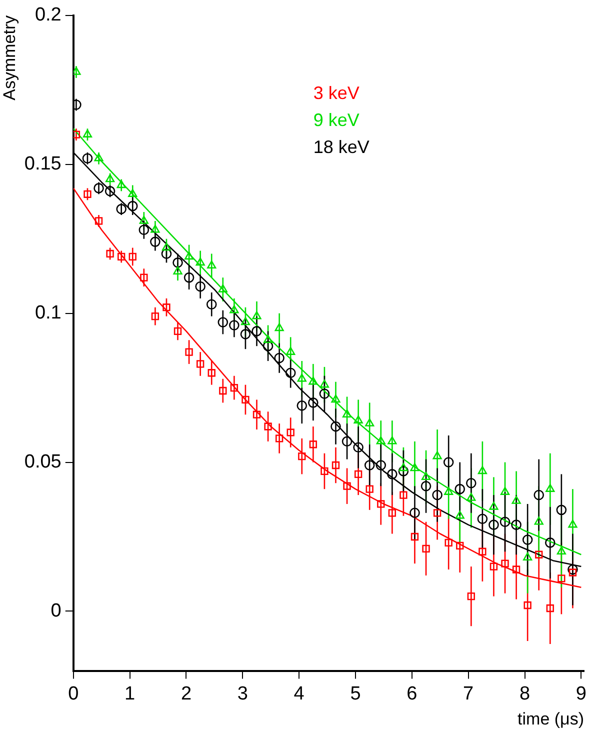 The width and height of the screenshot is (592, 734). Describe the element at coordinates (336, 93) in the screenshot. I see `text: 3 keV` at that location.